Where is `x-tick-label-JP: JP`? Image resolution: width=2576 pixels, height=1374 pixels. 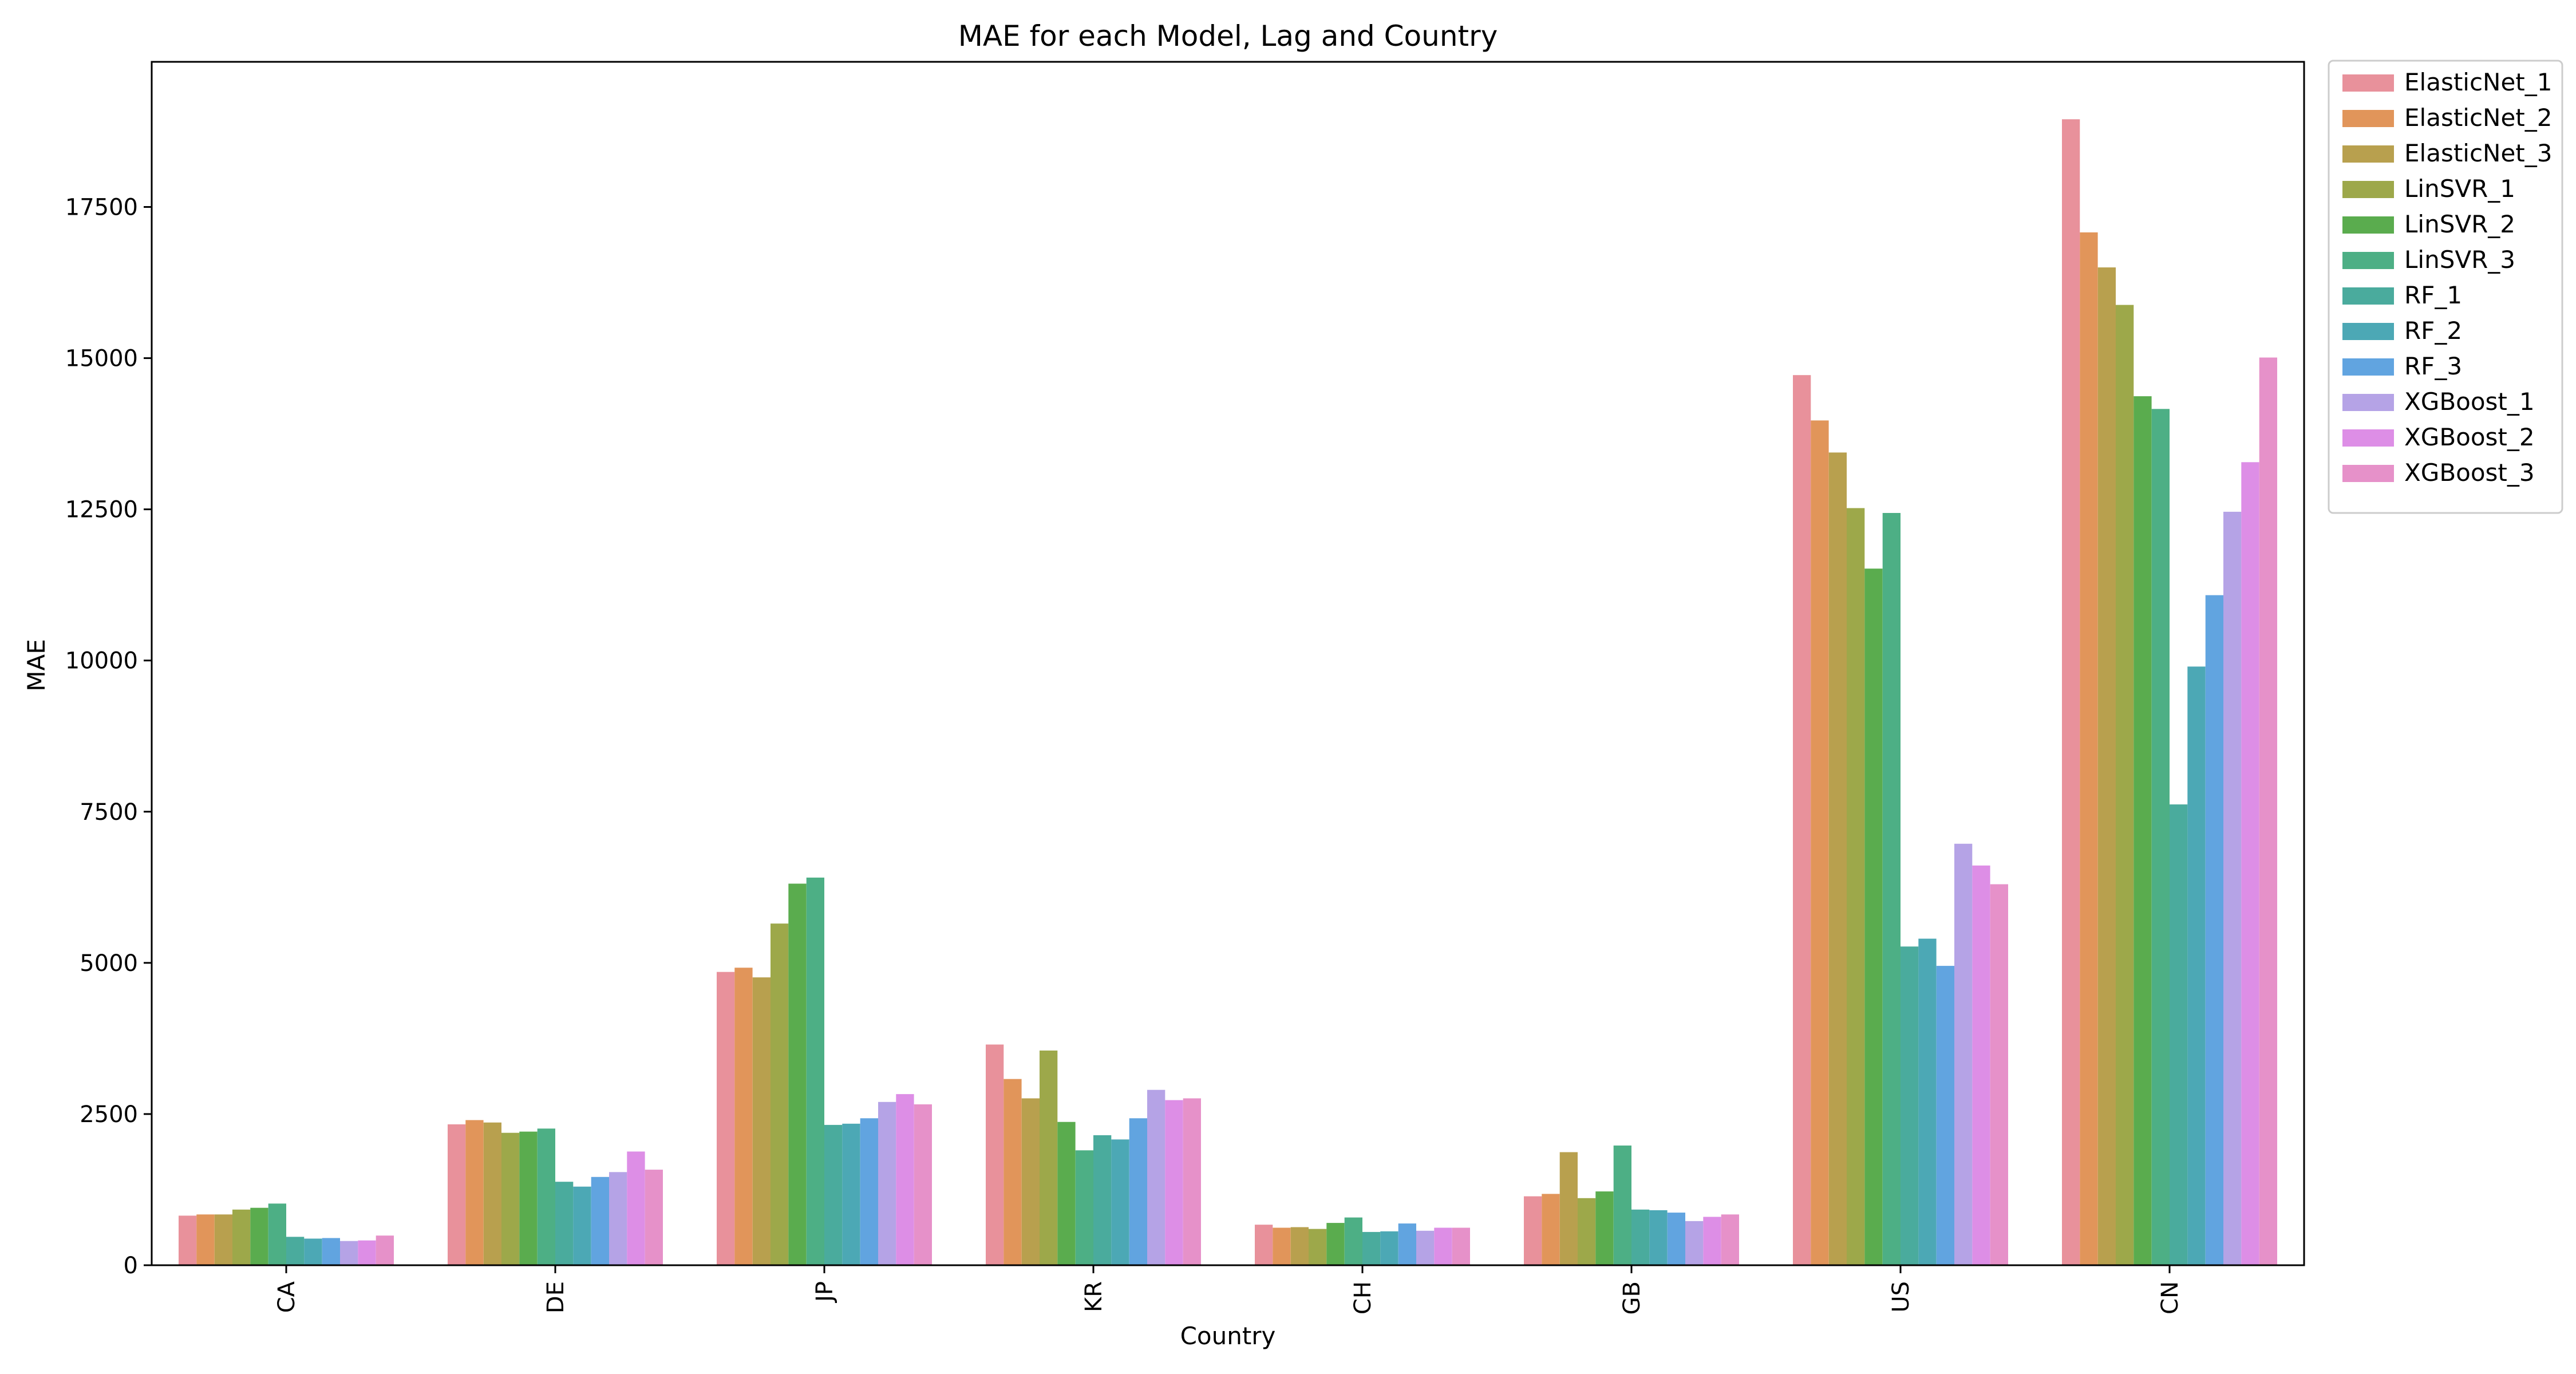 x-tick-label-JP: JP is located at coordinates (825, 1292).